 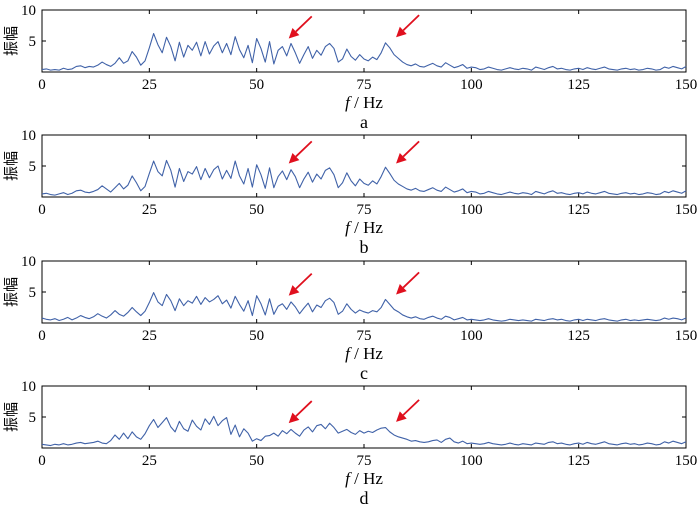 I want to click on plot-frame, so click(x=364, y=41).